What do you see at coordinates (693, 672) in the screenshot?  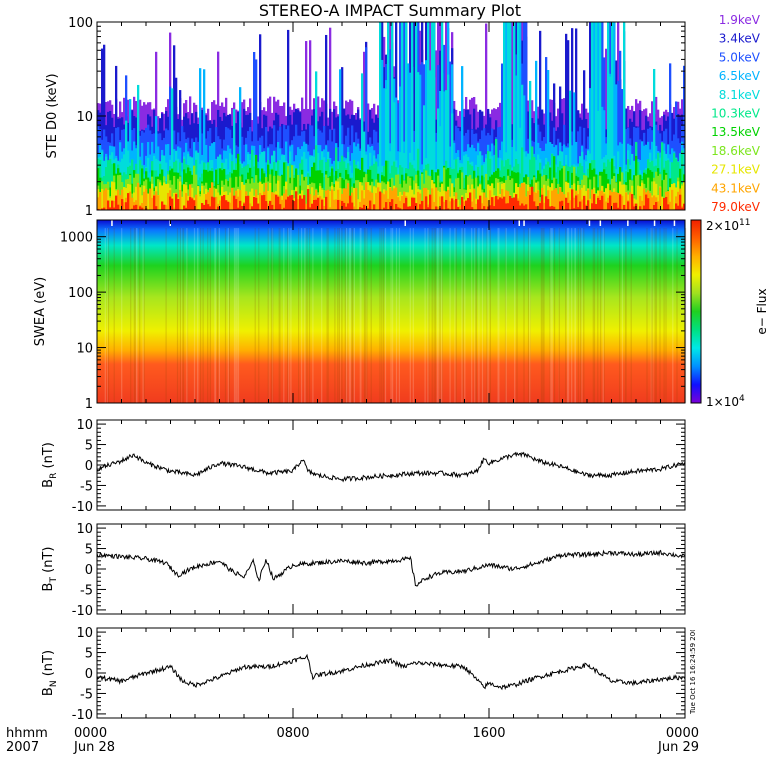 I see `timestamp-text: Tue Oct 16 16:24:59 2007` at bounding box center [693, 672].